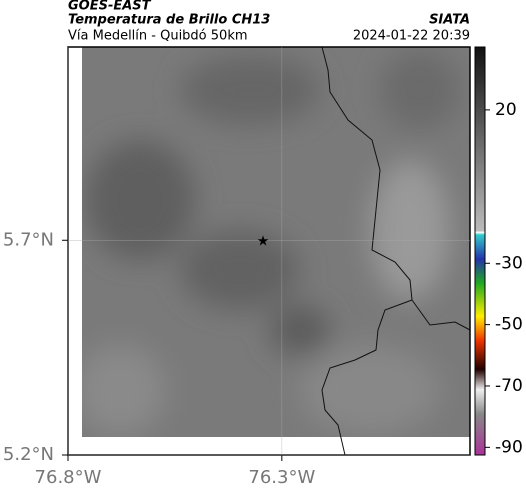 This screenshot has height=495, width=526. What do you see at coordinates (110, 7) in the screenshot?
I see `title: GOES-EAST` at bounding box center [110, 7].